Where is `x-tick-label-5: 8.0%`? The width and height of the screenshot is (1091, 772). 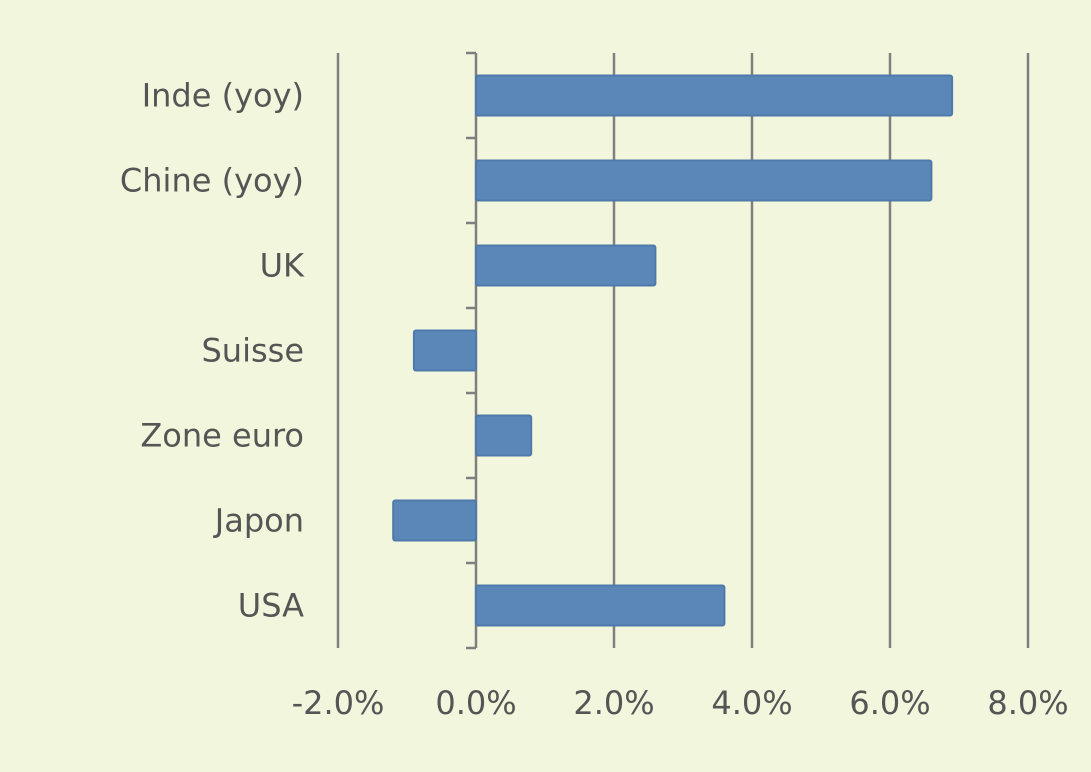
x-tick-label-5: 8.0% is located at coordinates (1027, 703).